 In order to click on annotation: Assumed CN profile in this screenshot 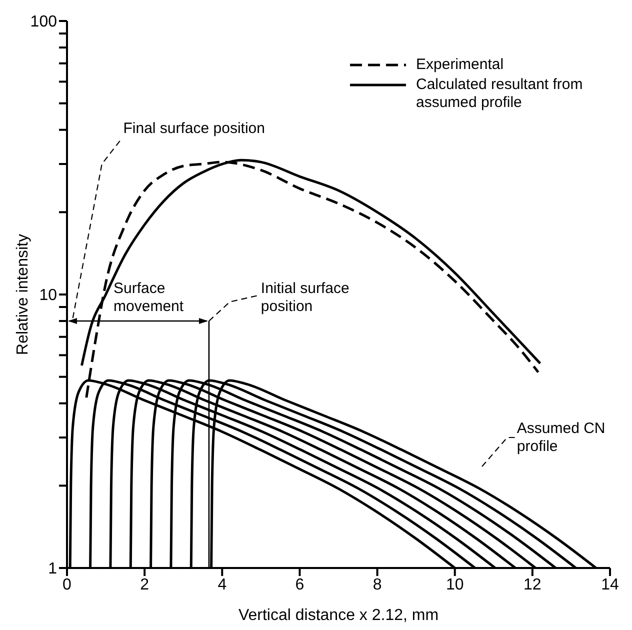, I will do `click(561, 438)`.